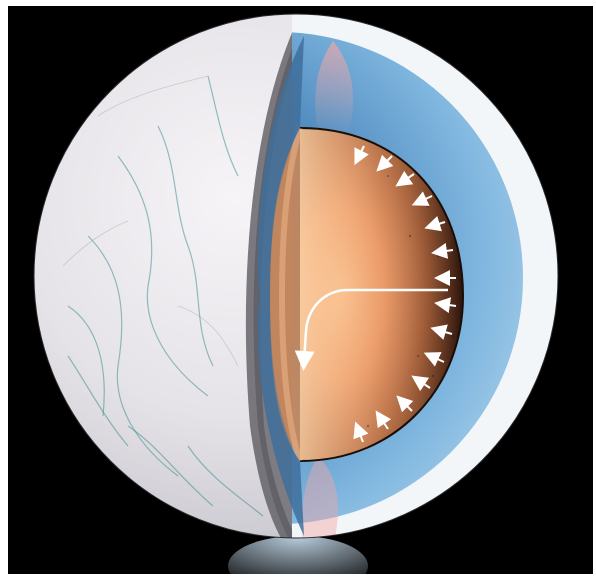  Describe the element at coordinates (371, 329) in the screenshot. I see `curved-arrow-icon` at that location.